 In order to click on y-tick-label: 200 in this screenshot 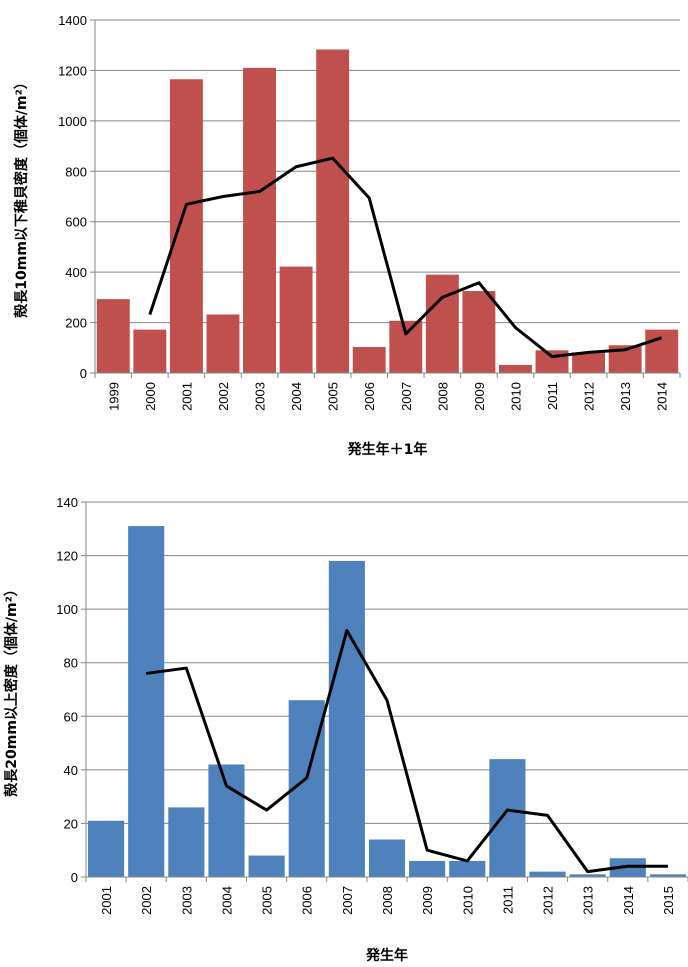, I will do `click(76, 323)`.